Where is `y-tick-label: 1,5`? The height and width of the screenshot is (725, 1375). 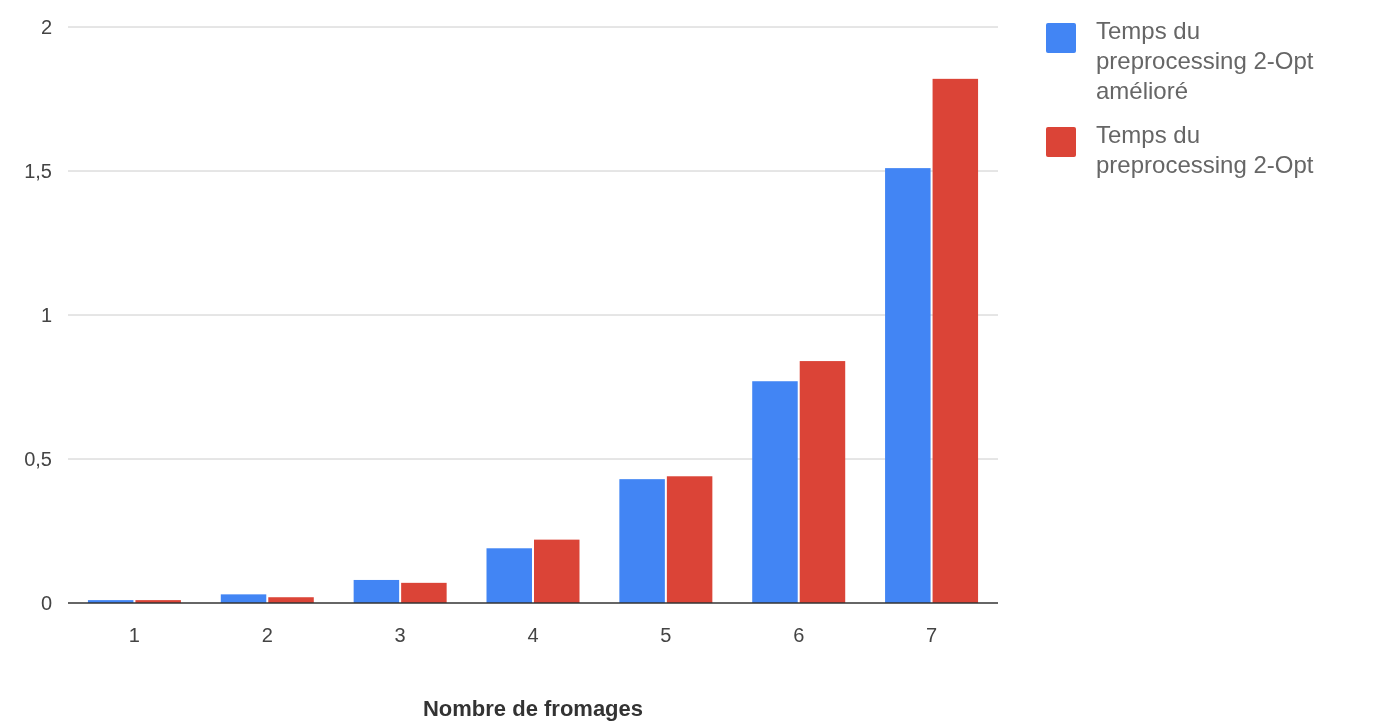 y-tick-label: 1,5 is located at coordinates (38, 171).